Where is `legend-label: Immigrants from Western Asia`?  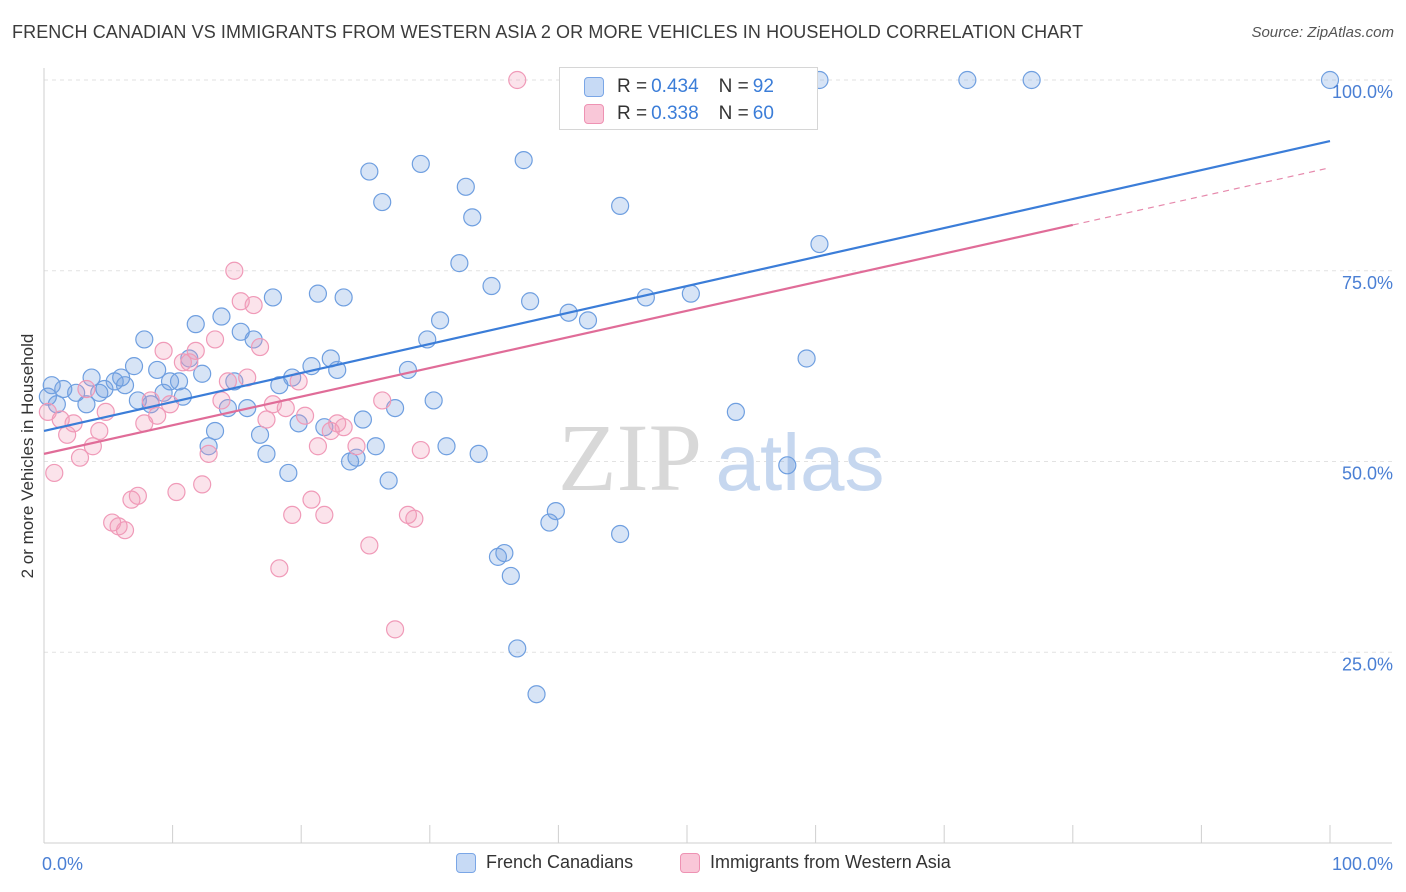
legend-label: Immigrants from Western Asia is located at coordinates (830, 862).